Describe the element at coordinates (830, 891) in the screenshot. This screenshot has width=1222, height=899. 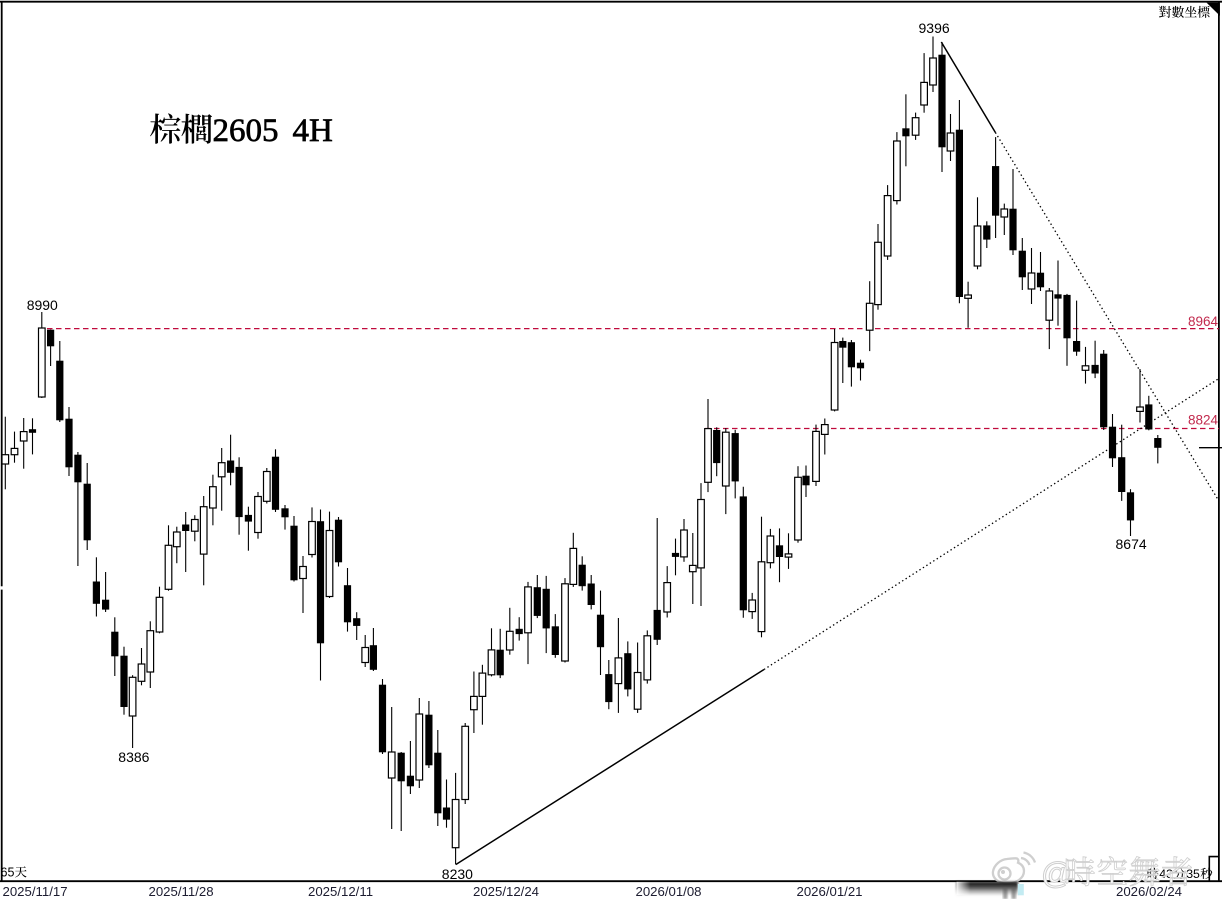
I see `svg-text: 2026/01/21` at that location.